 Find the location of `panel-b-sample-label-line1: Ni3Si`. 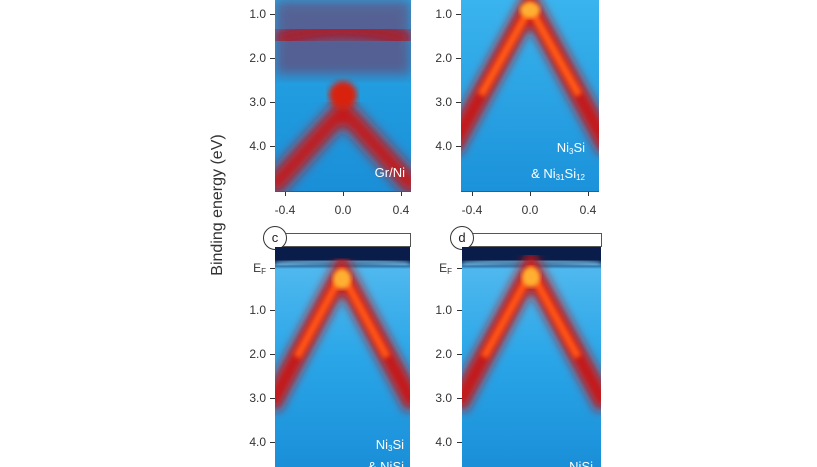

panel-b-sample-label-line1: Ni3Si is located at coordinates (570, 148).